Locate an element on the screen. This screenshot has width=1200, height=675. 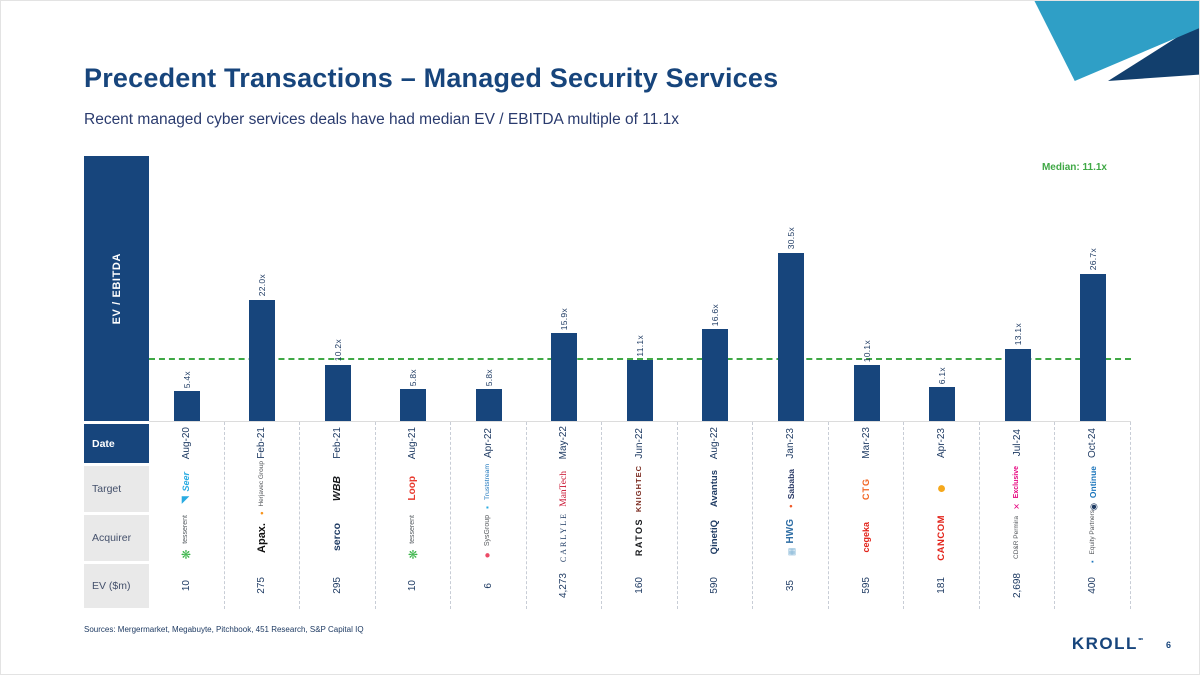
acquirer-logo: ❋ tesserent is located at coordinates (413, 538).